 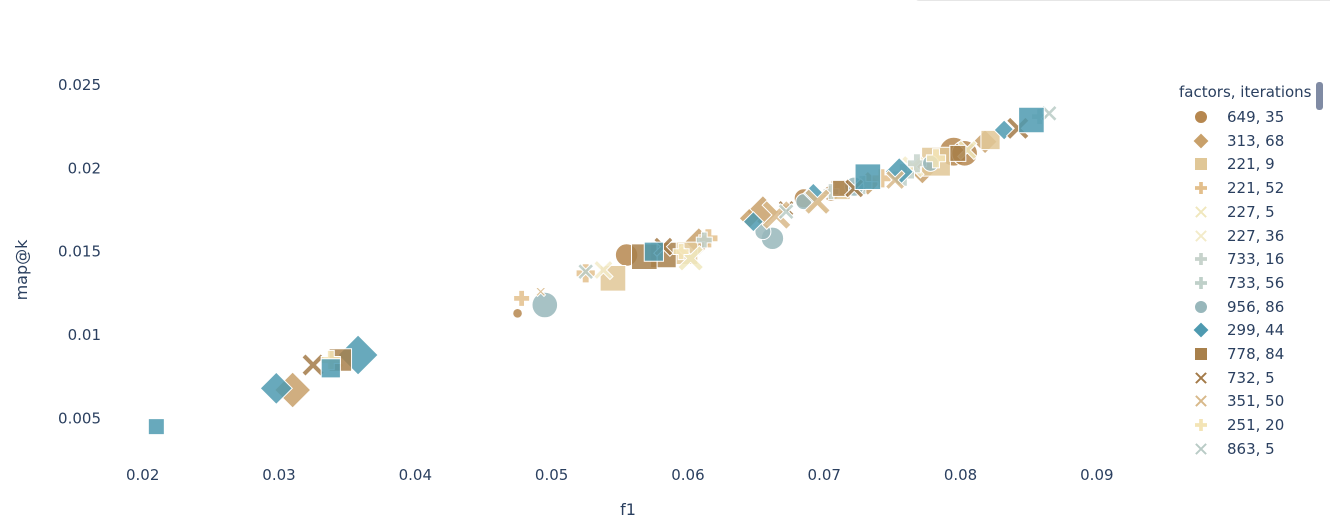 I want to click on legend-item: 351, 50, so click(x=1240, y=401).